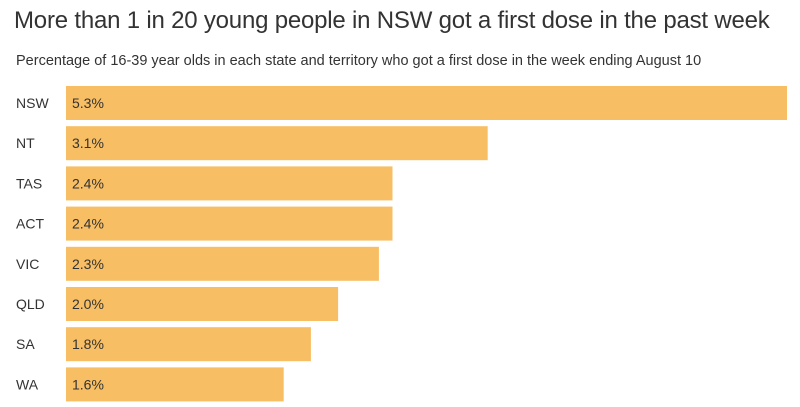  What do you see at coordinates (202, 304) in the screenshot?
I see `bar-qld` at bounding box center [202, 304].